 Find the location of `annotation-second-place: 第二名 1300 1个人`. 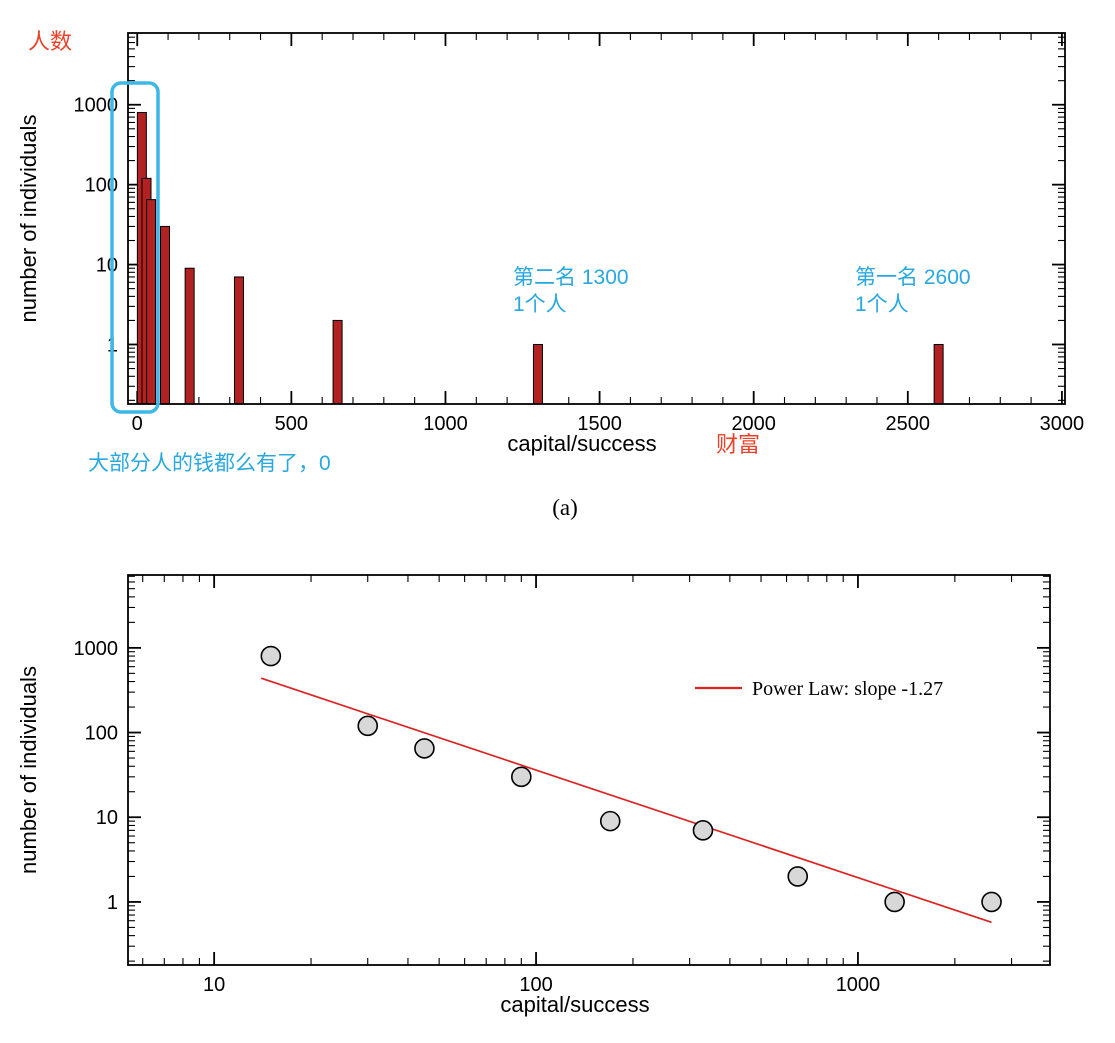

annotation-second-place: 第二名 1300 1个人 is located at coordinates (571, 291).